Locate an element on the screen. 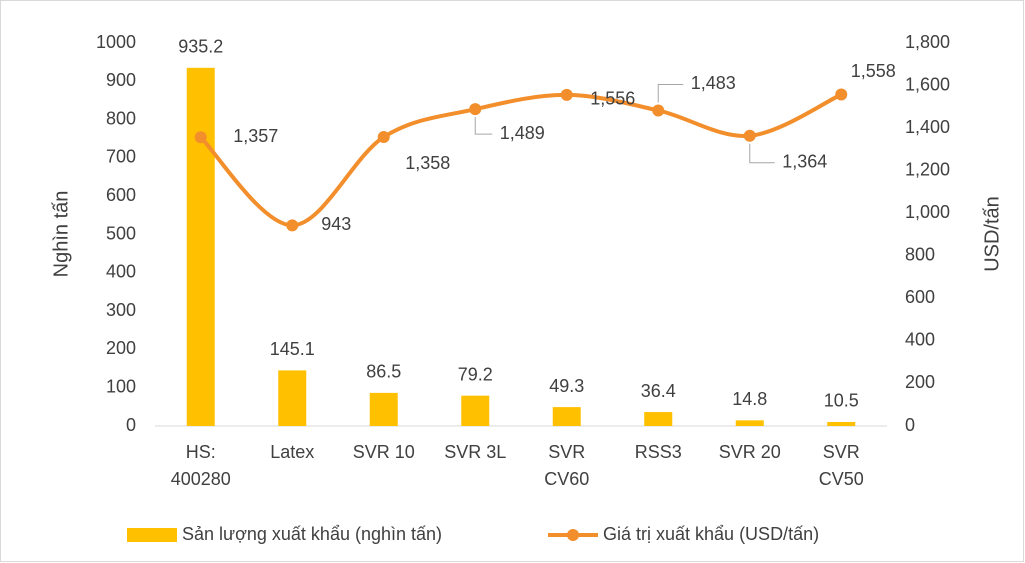  legend-label: Giá trị xuất khẩu (USD/tấn) is located at coordinates (711, 534).